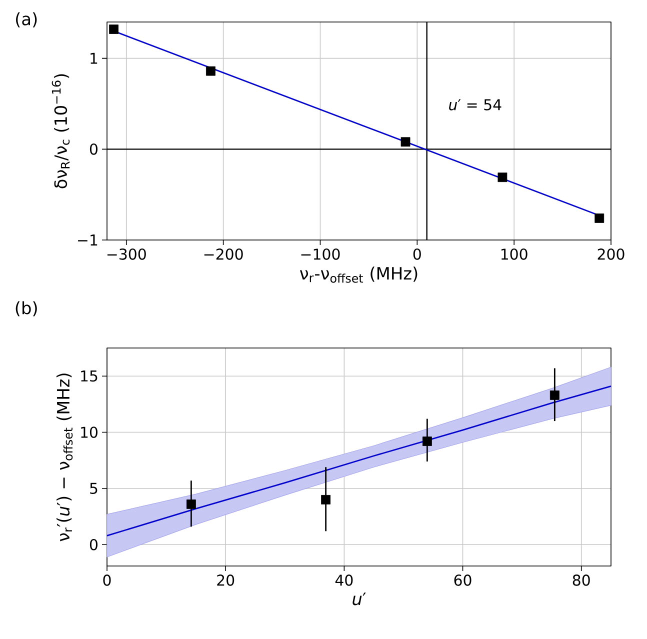 The image size is (647, 639). What do you see at coordinates (89, 376) in the screenshot?
I see `y-tick-label: 15` at bounding box center [89, 376].